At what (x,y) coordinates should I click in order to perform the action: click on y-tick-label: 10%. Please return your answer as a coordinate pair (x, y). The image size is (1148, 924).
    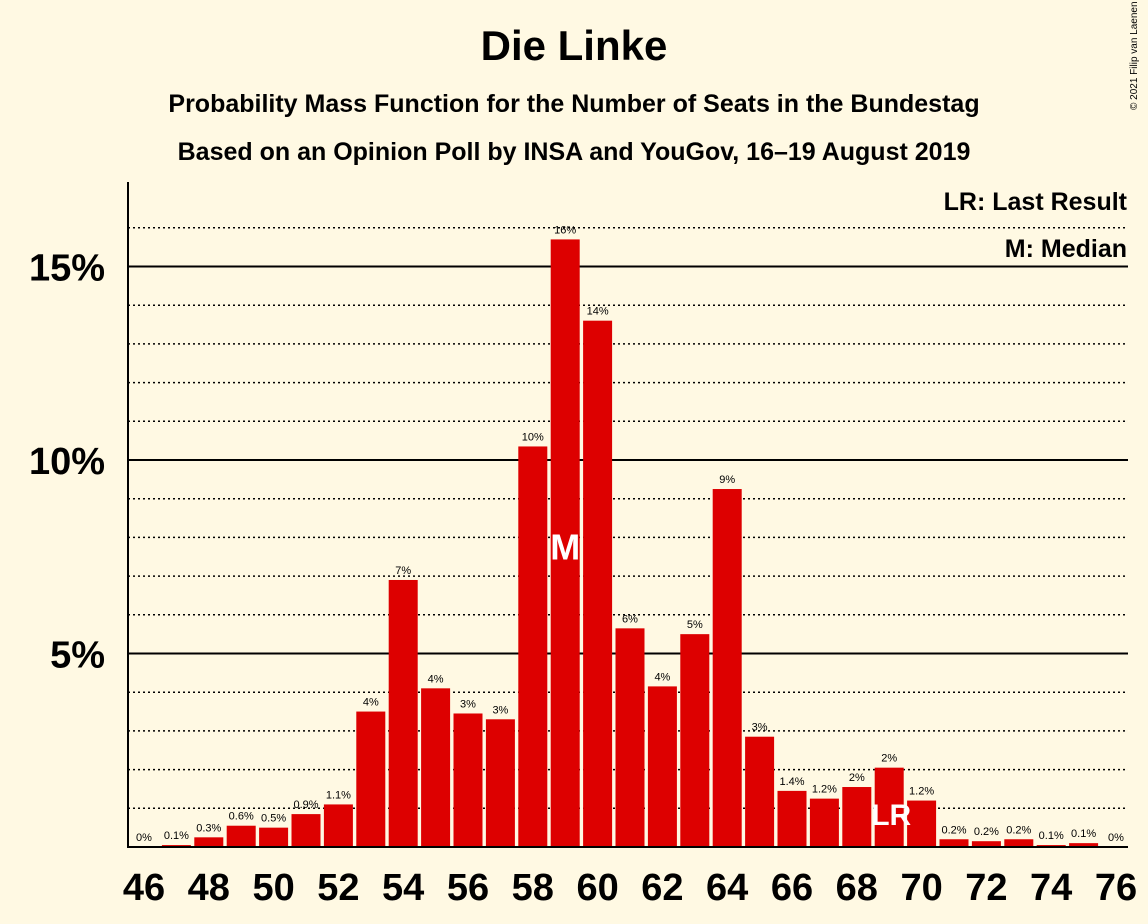
    Looking at the image, I should click on (67, 462).